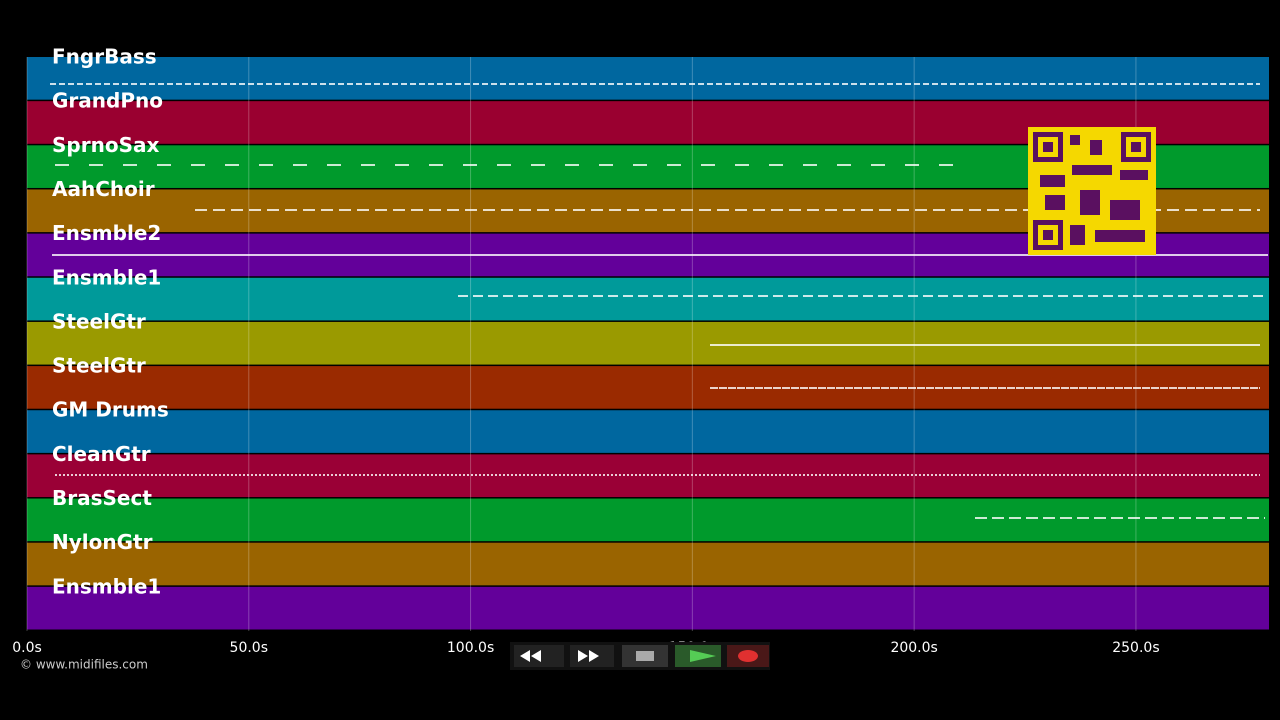  What do you see at coordinates (1135, 648) in the screenshot?
I see `tick-label: 250.0s` at bounding box center [1135, 648].